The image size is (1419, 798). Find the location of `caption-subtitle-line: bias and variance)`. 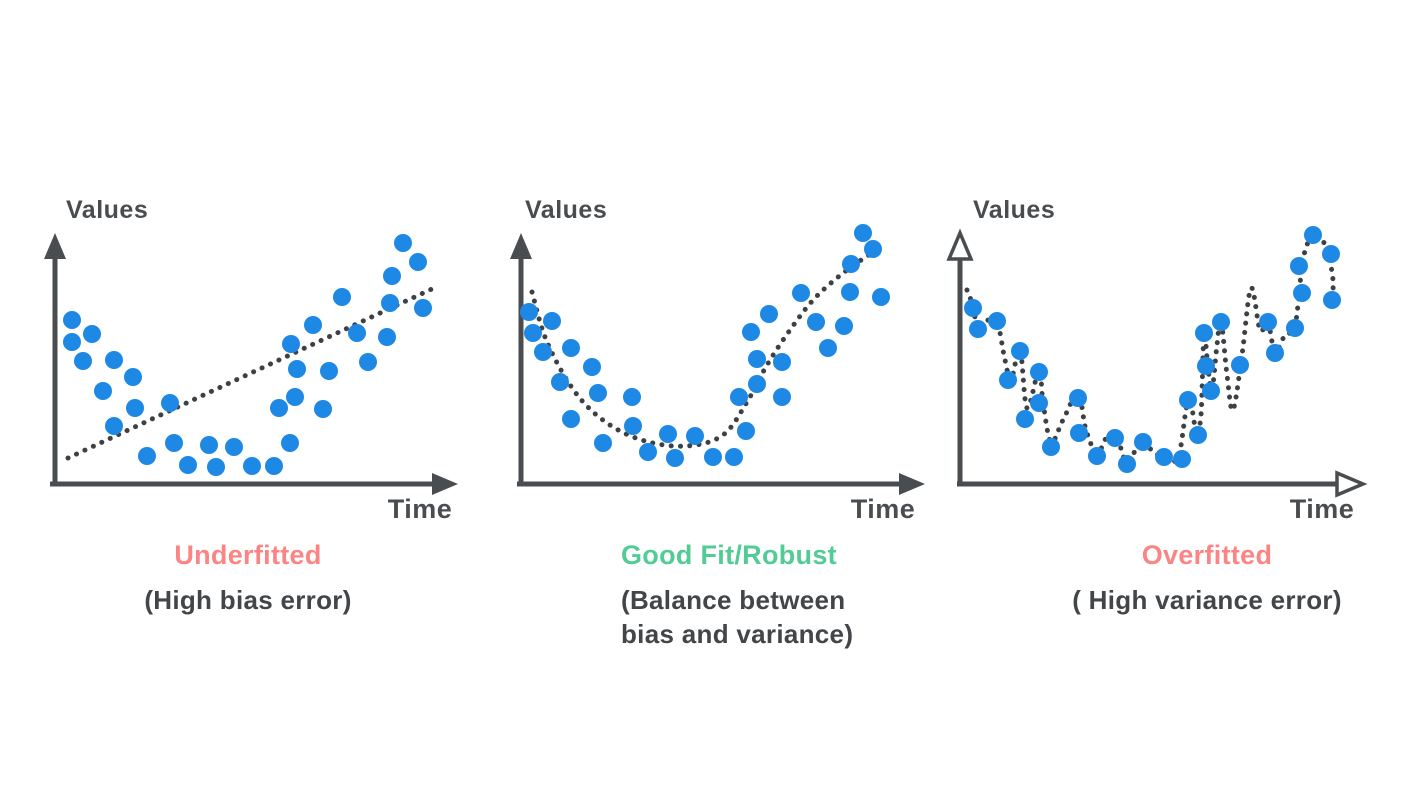

caption-subtitle-line: bias and variance) is located at coordinates (737, 634).